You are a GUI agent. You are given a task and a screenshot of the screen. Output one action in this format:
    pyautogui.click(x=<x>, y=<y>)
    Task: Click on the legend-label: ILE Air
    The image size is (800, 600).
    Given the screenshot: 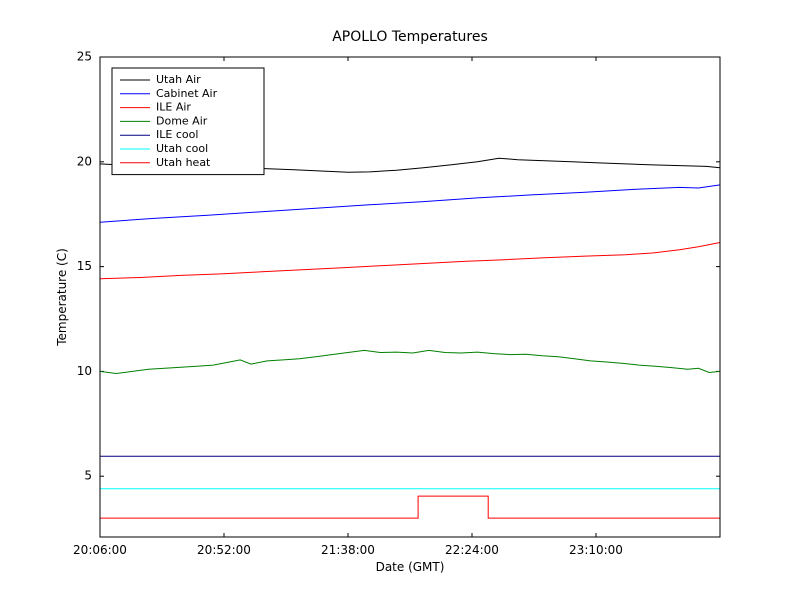 What is the action you would take?
    pyautogui.click(x=173, y=107)
    